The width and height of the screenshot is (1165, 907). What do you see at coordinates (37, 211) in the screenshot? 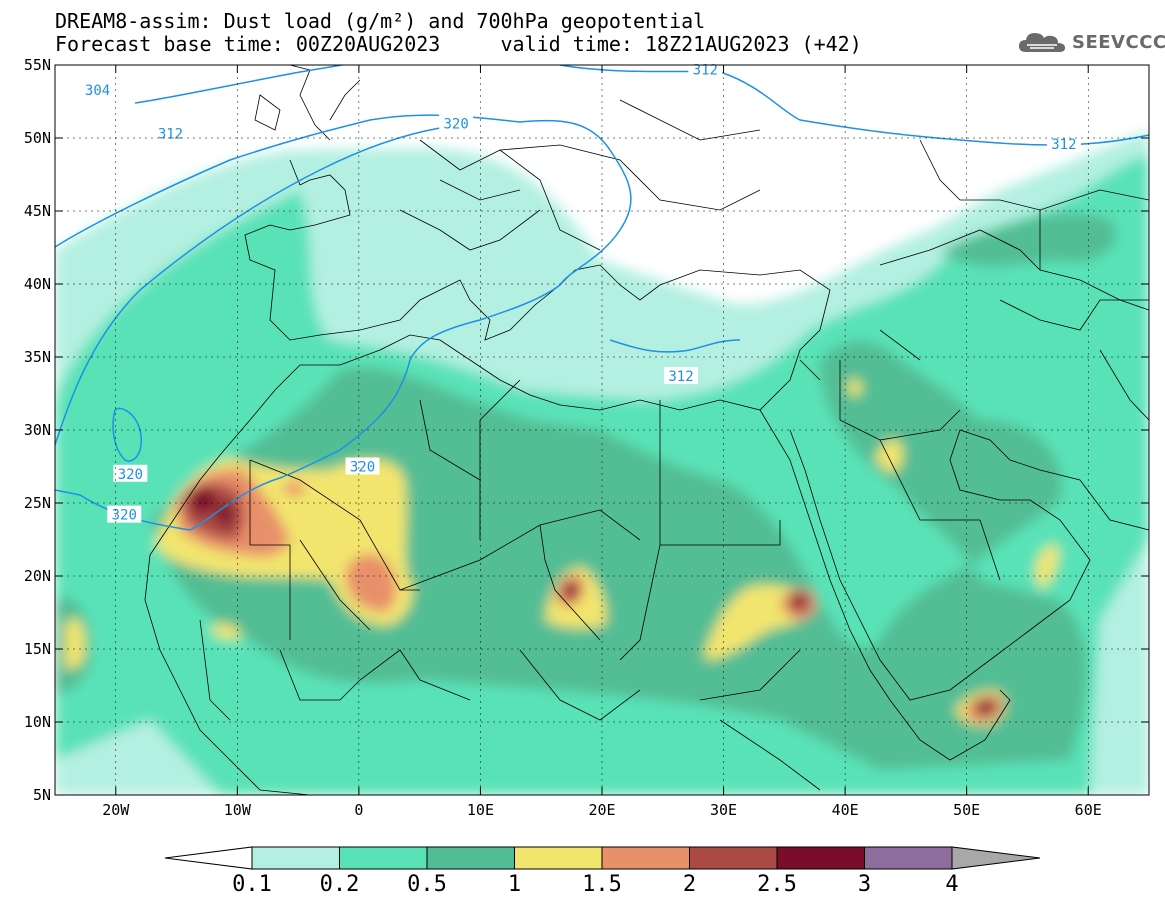
I see `lat-label: 45N` at bounding box center [37, 211].